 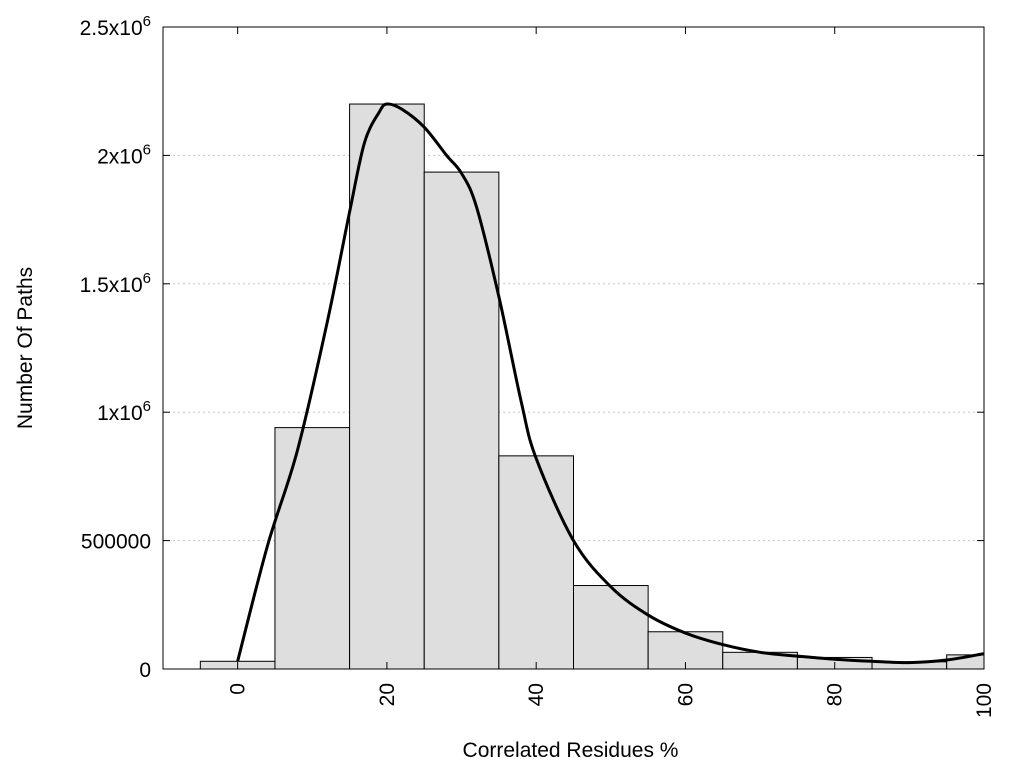 What do you see at coordinates (116, 542) in the screenshot?
I see `y-tick-label: 500000` at bounding box center [116, 542].